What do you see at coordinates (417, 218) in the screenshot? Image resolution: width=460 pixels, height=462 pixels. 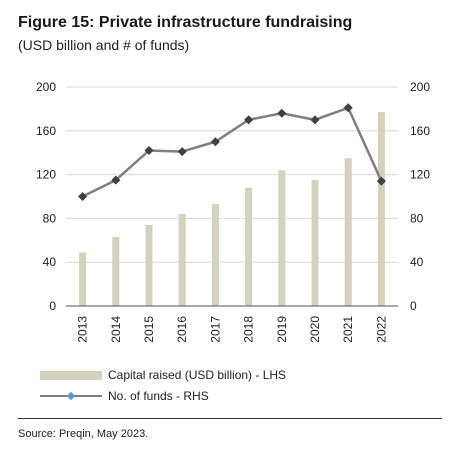 I see `y-right-tick-label: 80` at bounding box center [417, 218].